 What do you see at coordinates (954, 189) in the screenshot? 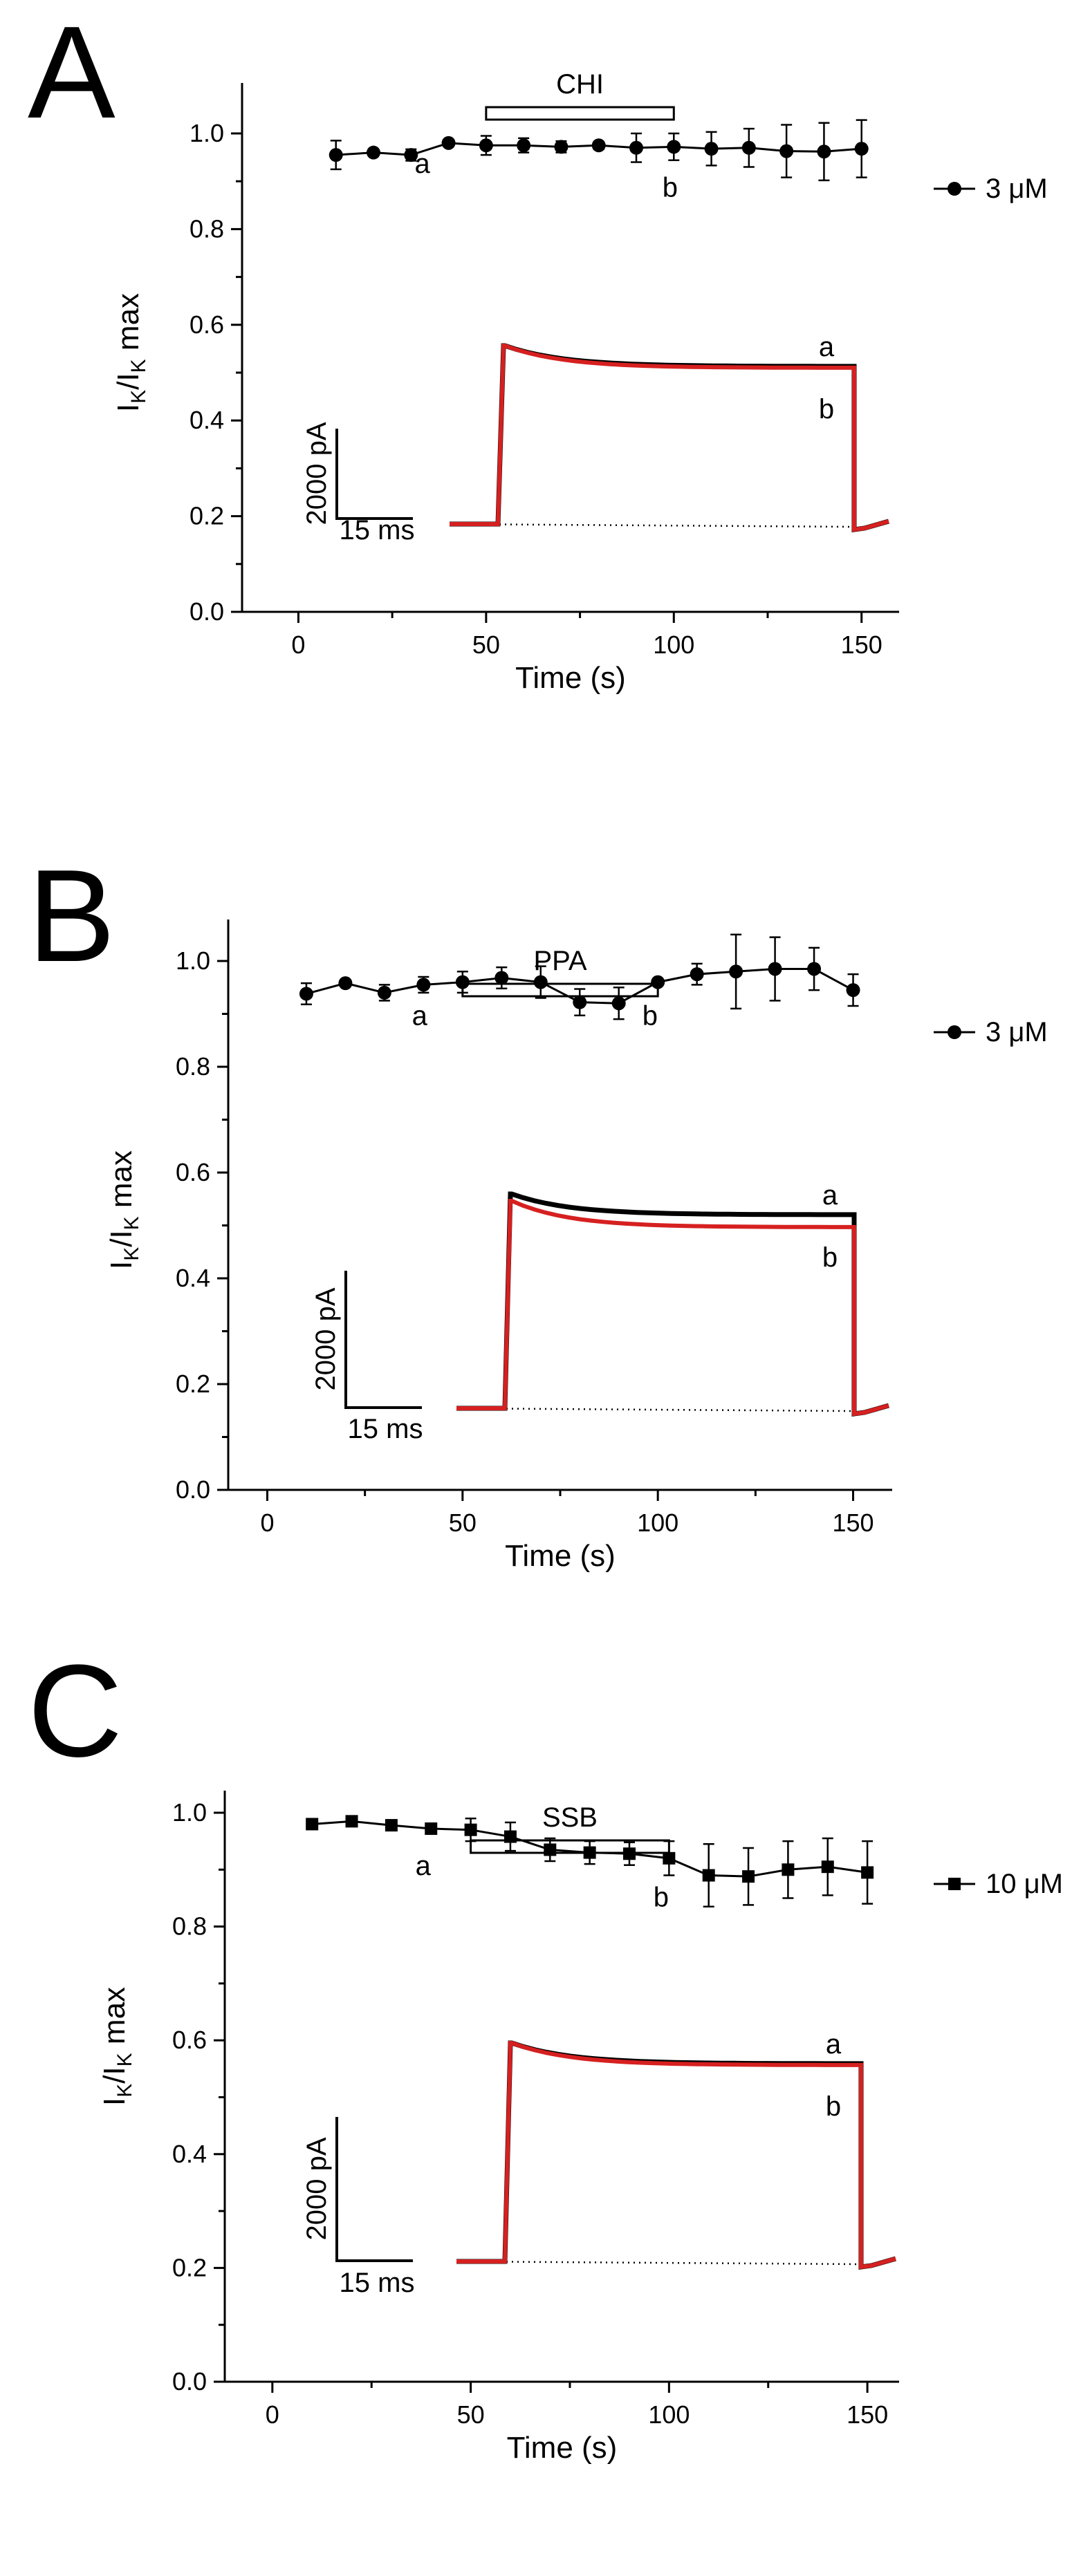
I see `legend-marker` at bounding box center [954, 189].